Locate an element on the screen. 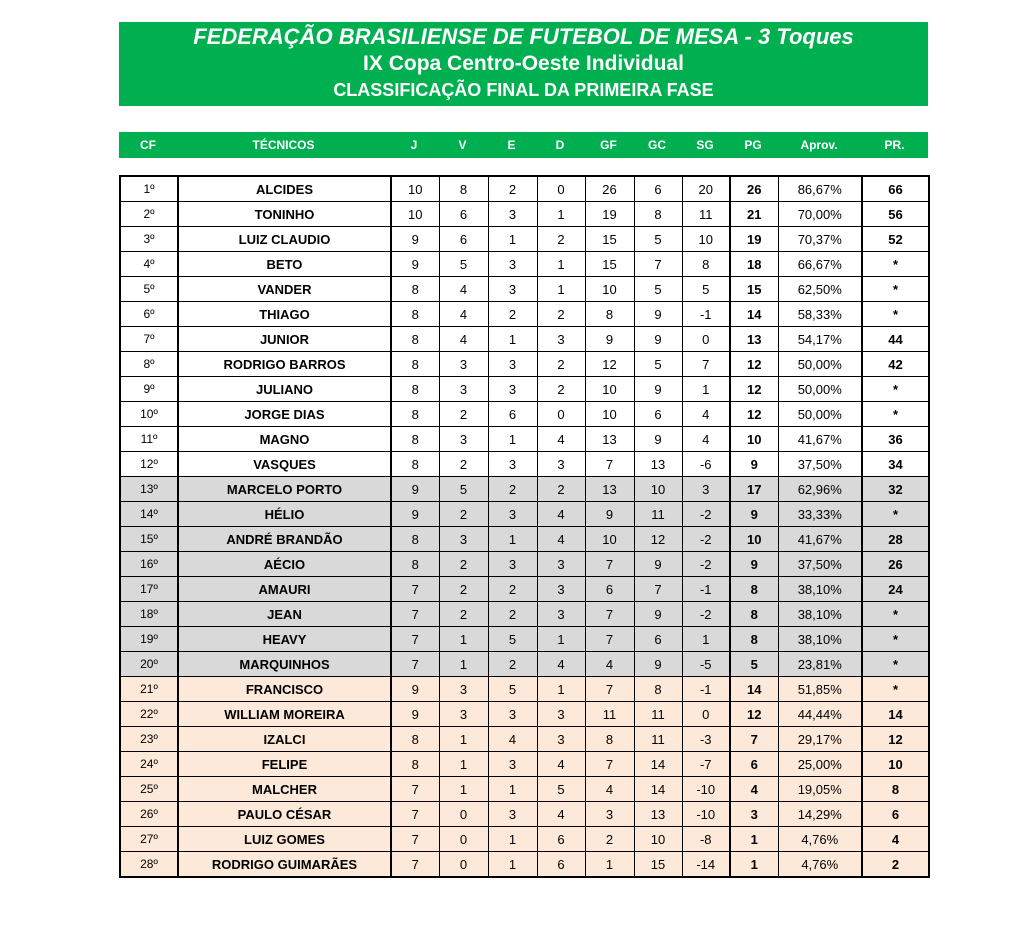  column-header-pg: PG is located at coordinates (753, 145).